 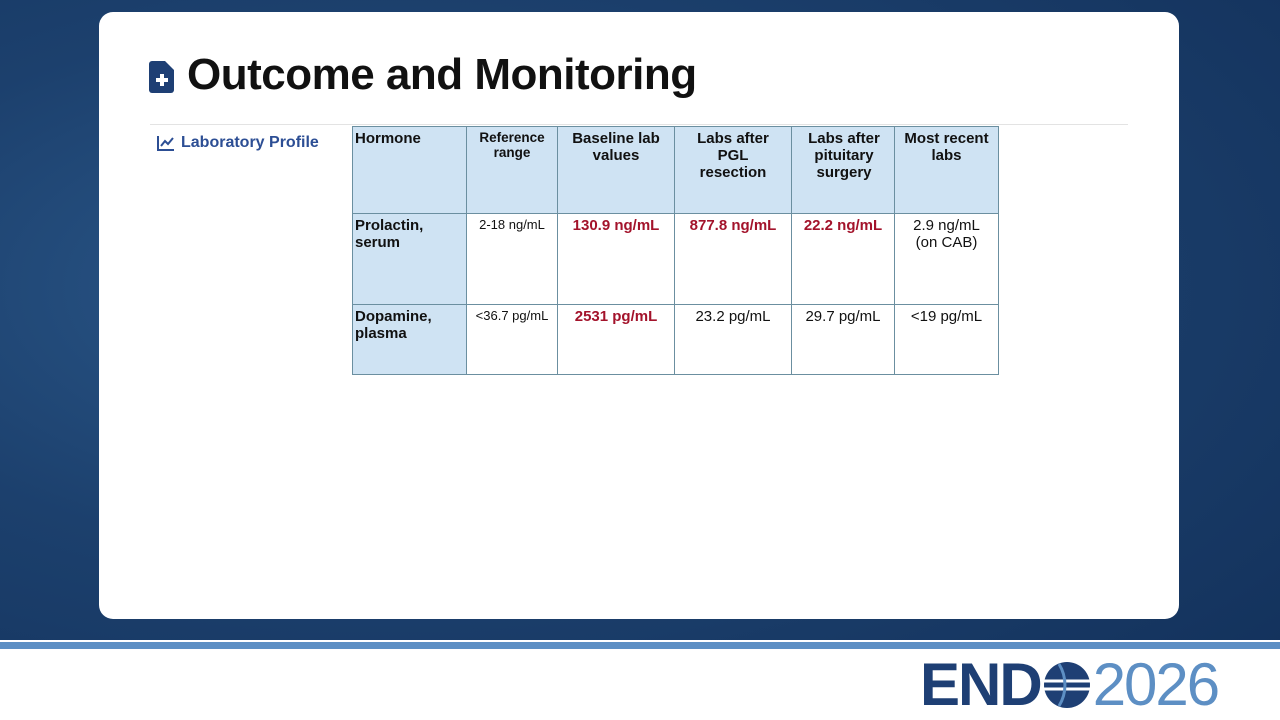 I want to click on chart-icon, so click(x=165, y=143).